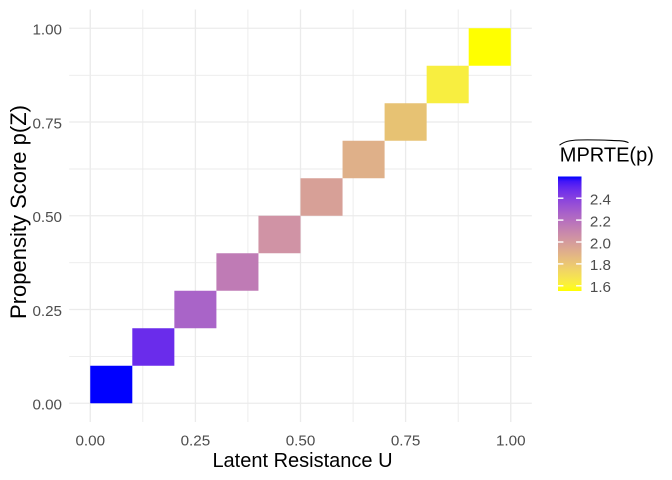 The width and height of the screenshot is (672, 480). Describe the element at coordinates (600, 221) in the screenshot. I see `svg-text: 2.2` at that location.